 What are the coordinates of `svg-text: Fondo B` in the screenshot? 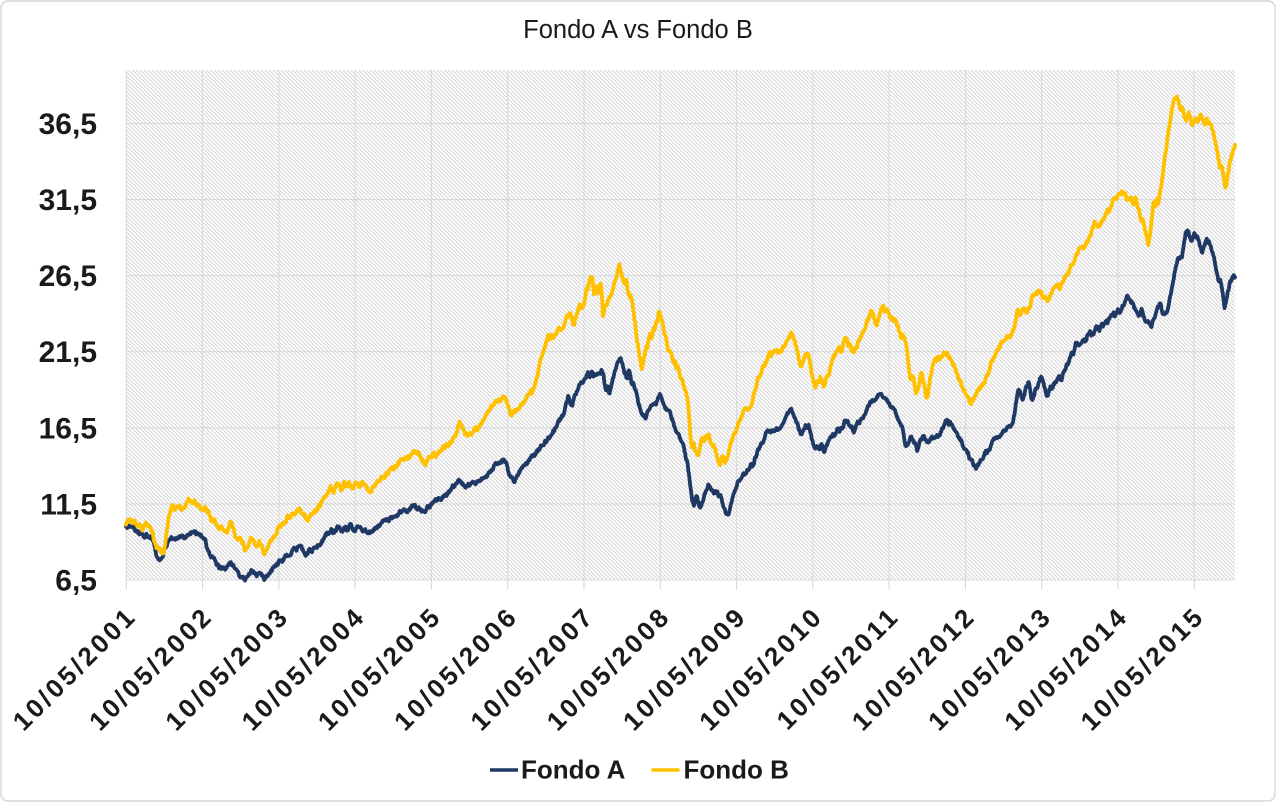 It's located at (736, 770).